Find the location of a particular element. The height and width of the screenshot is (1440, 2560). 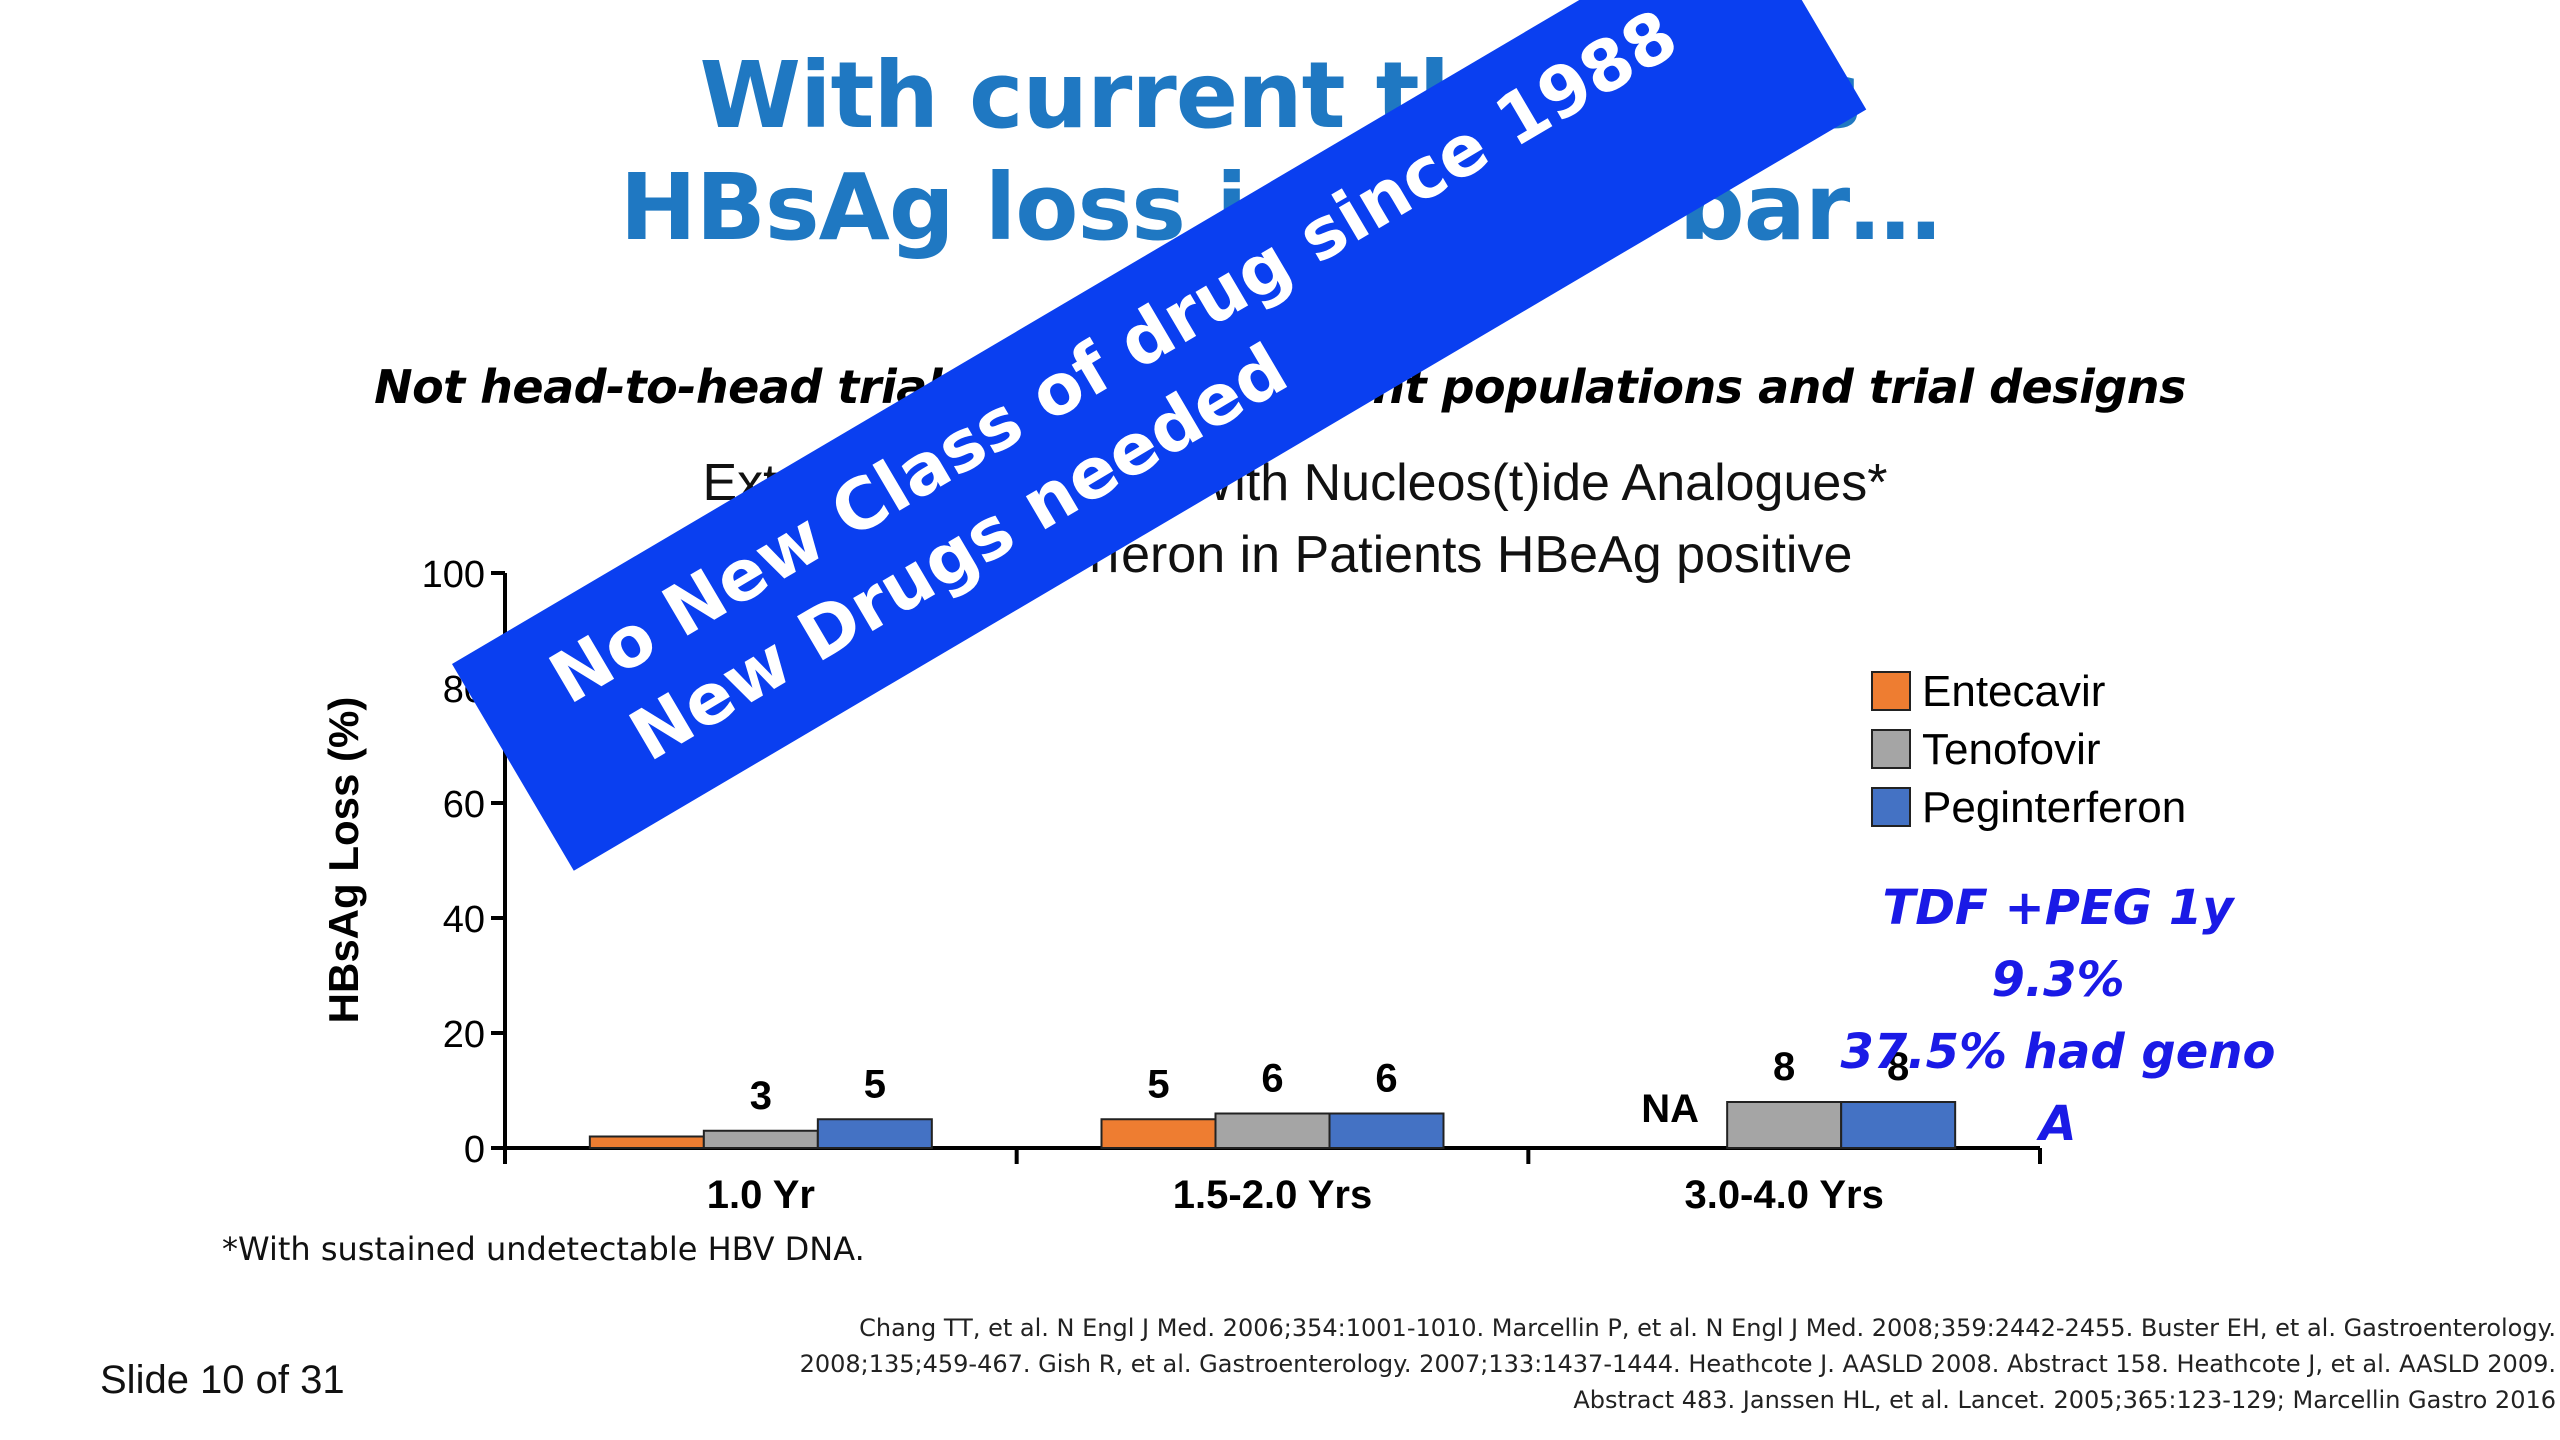

legend-swatch-entecavir is located at coordinates (1891, 691).